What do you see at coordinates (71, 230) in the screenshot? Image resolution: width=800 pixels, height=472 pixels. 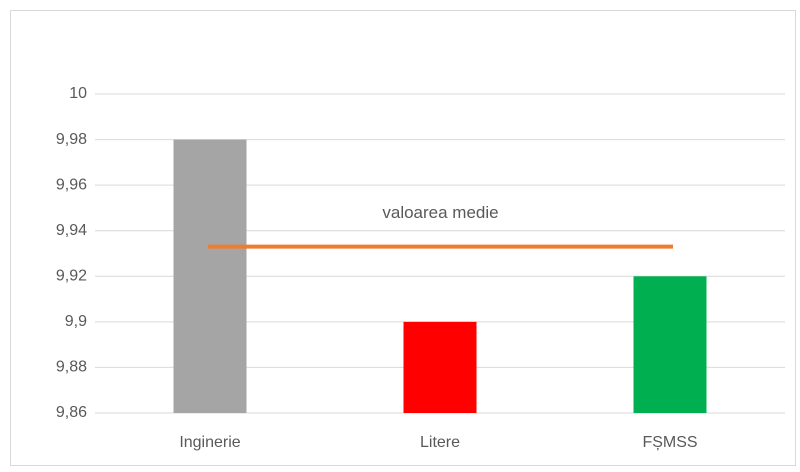 I see `y-tick-label: 9,94` at bounding box center [71, 230].